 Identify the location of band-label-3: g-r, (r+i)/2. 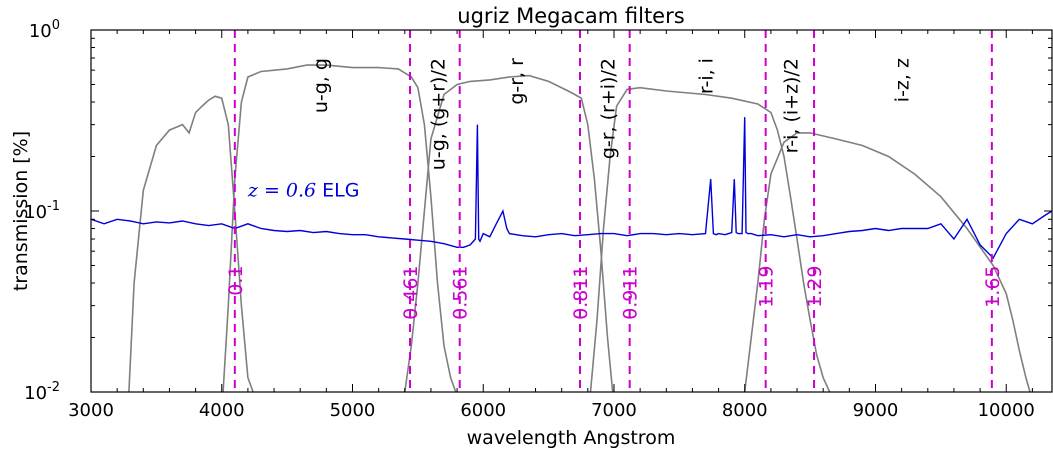
(608, 108).